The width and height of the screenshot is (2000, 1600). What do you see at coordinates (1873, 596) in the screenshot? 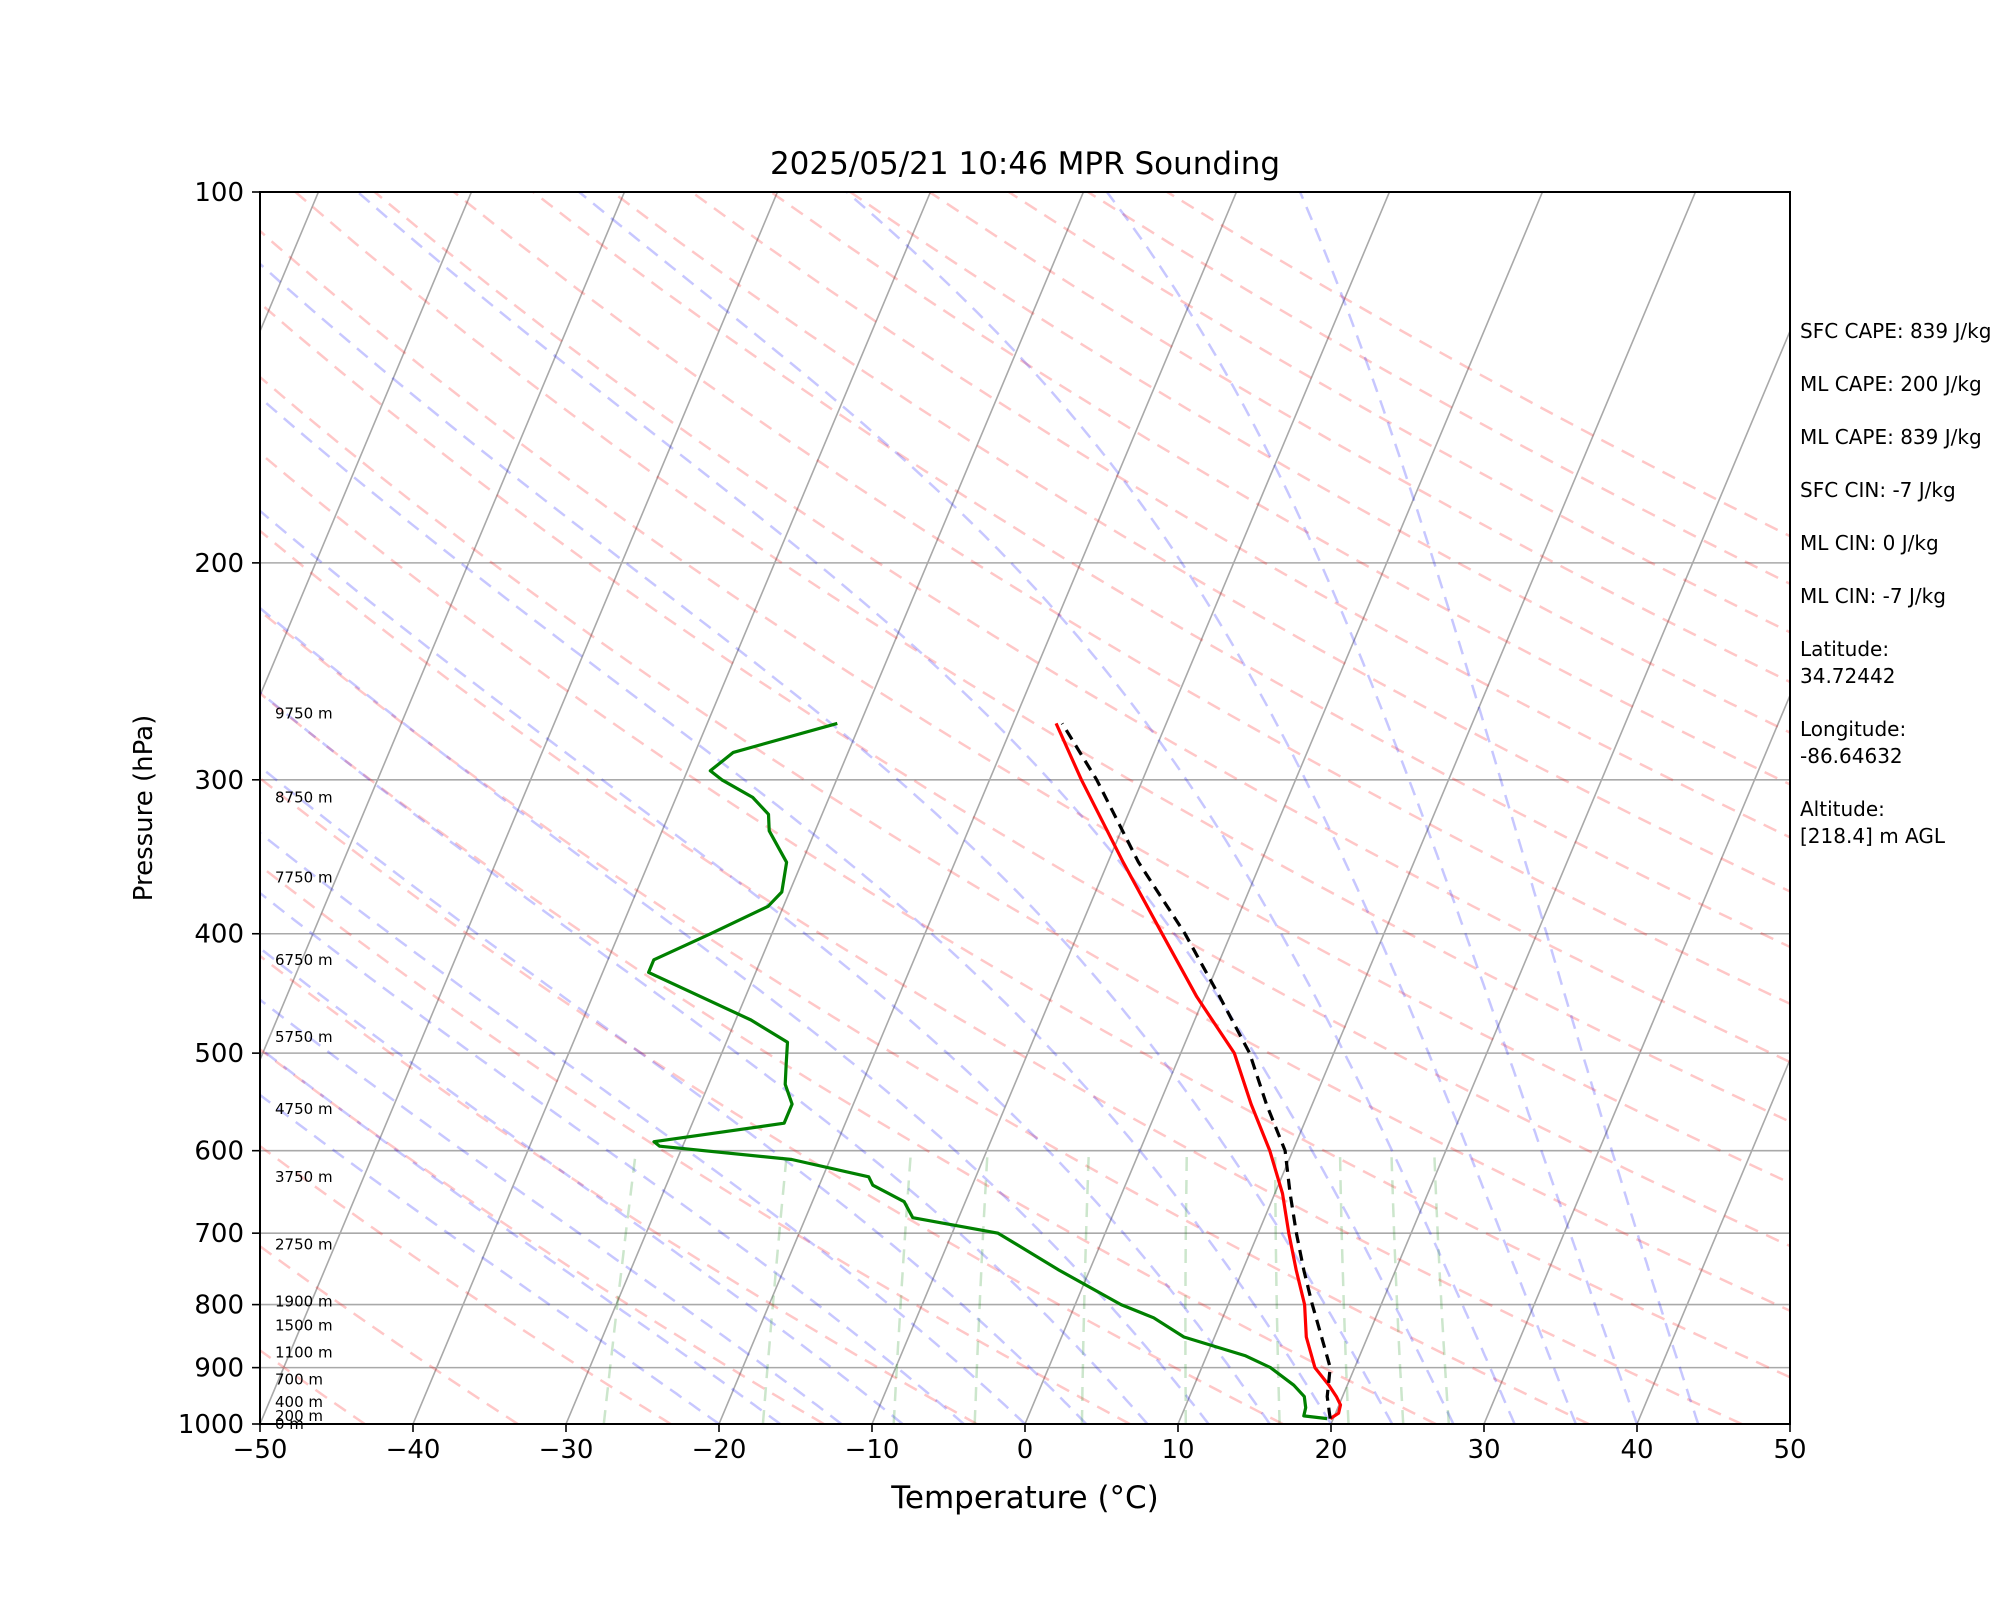
I see `stat-line: ML CIN: -7 J/kg` at bounding box center [1873, 596].